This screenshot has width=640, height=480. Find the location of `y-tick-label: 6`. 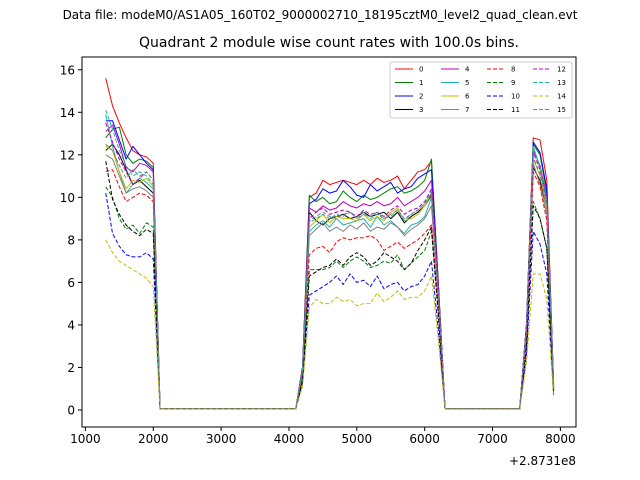

y-tick-label: 6 is located at coordinates (71, 283).